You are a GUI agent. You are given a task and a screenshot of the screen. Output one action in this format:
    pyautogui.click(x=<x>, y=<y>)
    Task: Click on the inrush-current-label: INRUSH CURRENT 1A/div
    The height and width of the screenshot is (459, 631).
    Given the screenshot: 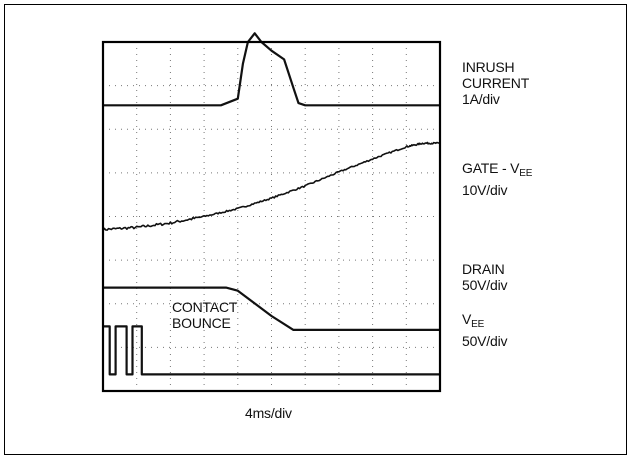 What is the action you would take?
    pyautogui.click(x=495, y=83)
    